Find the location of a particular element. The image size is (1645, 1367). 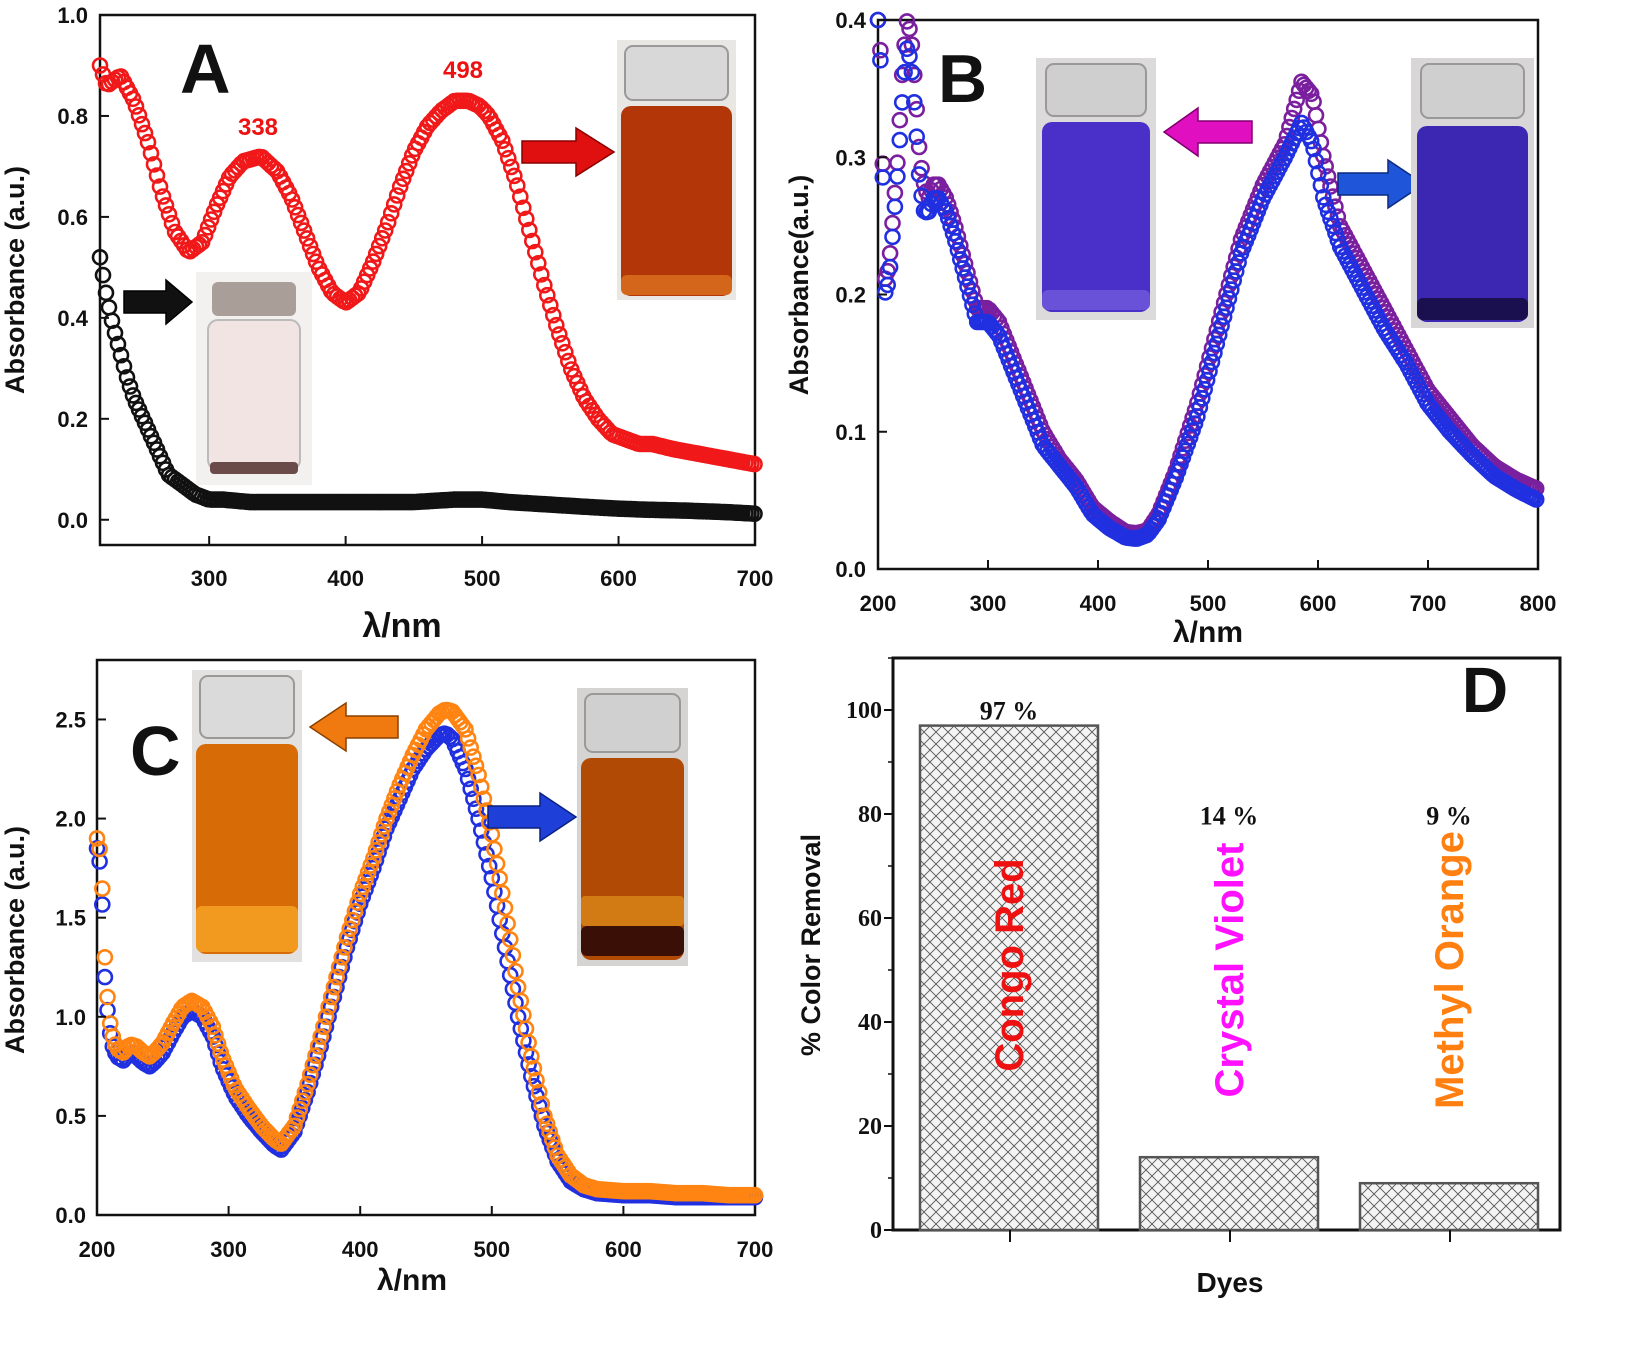

panel-c-x-tick-label: 500 is located at coordinates (491, 1249).